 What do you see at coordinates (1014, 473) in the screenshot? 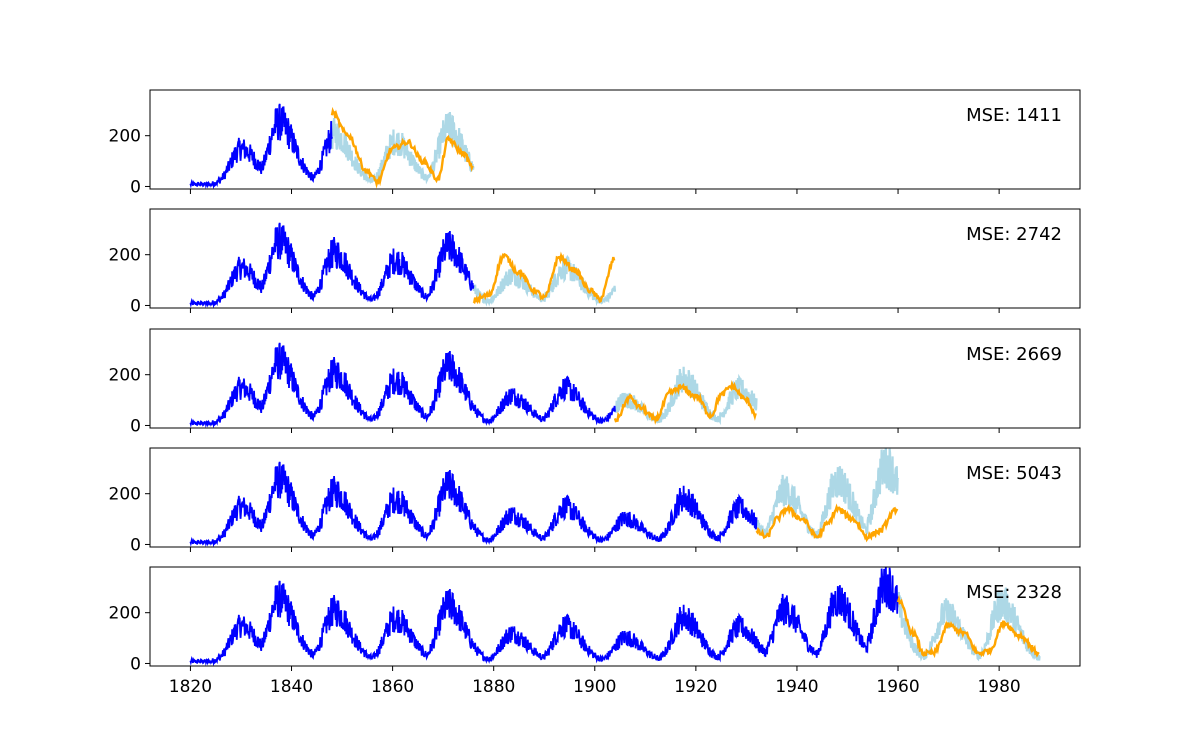
I see `mse-label: MSE: 5043` at bounding box center [1014, 473].